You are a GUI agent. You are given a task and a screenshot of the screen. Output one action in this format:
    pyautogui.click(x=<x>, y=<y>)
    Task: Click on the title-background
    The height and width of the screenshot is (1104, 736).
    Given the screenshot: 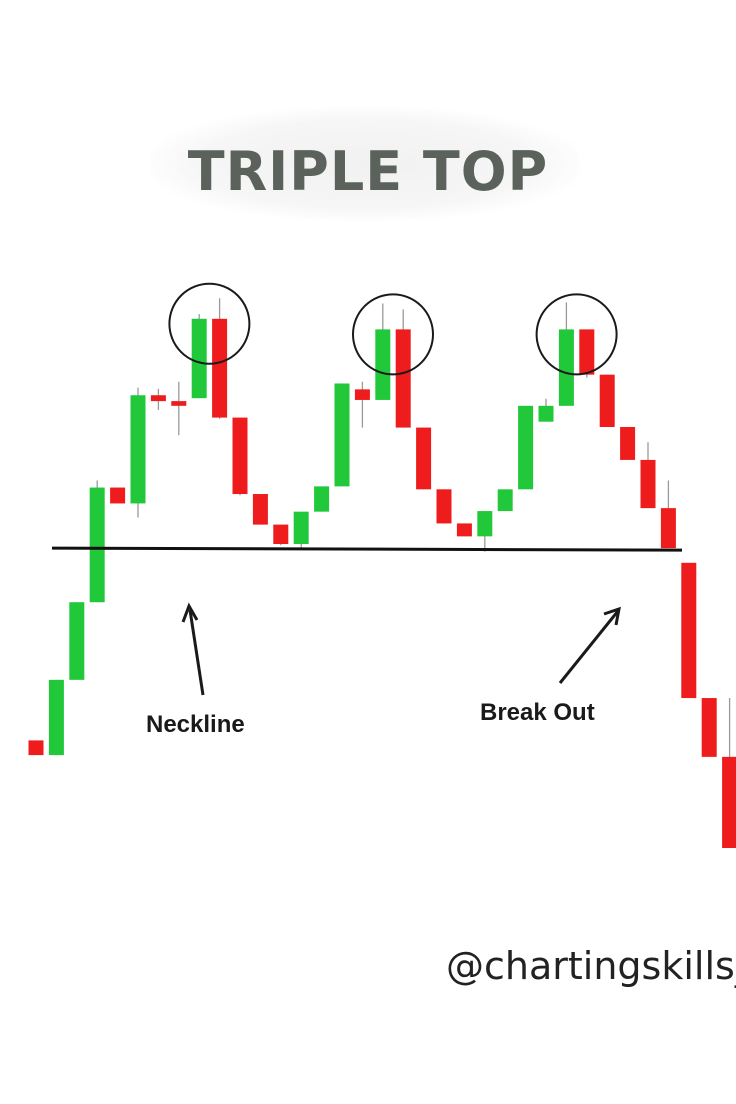 What is the action you would take?
    pyautogui.click(x=365, y=164)
    